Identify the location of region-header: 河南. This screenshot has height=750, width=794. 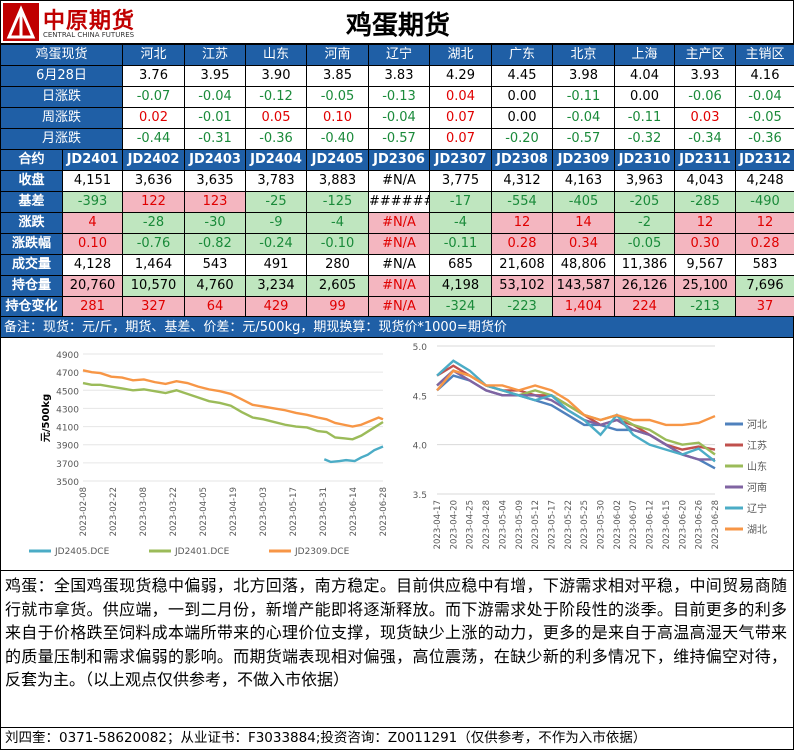
(338, 55).